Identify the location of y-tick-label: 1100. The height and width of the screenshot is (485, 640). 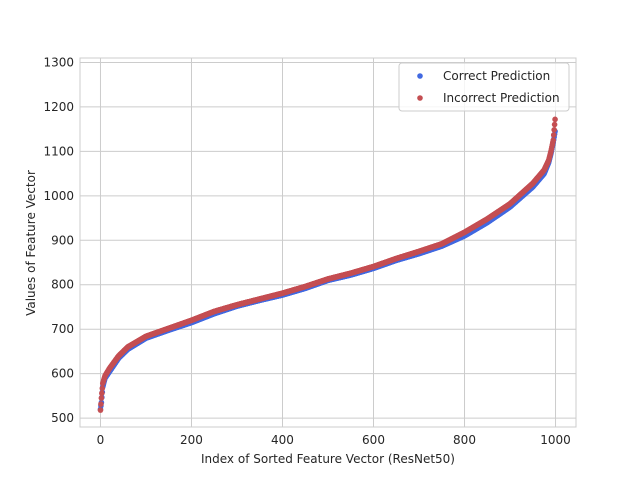
(58, 151).